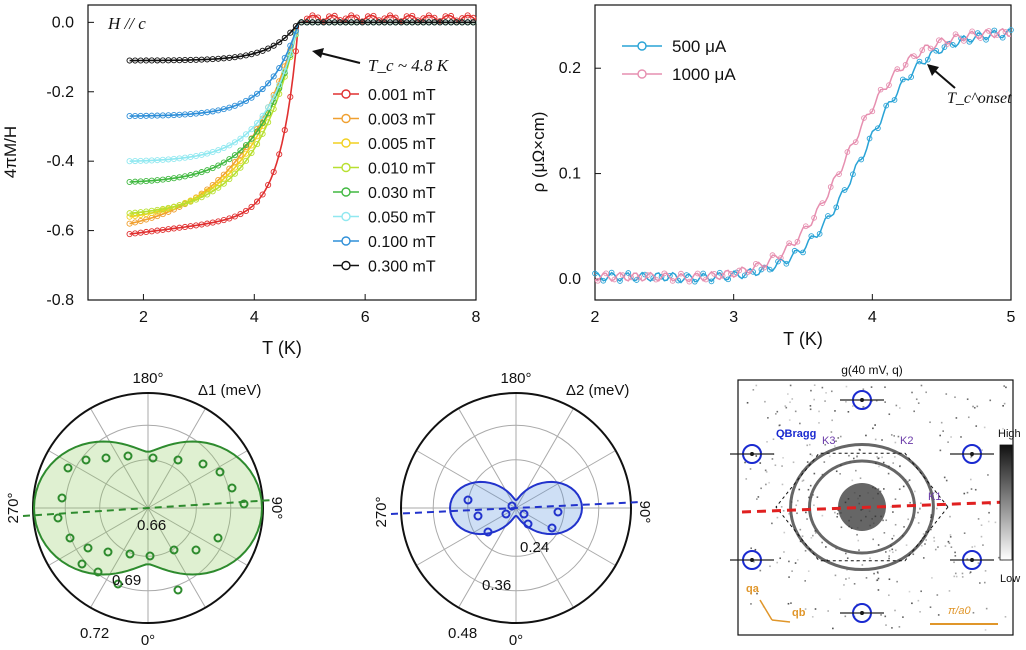  Describe the element at coordinates (60, 92) in the screenshot. I see `magnetization-y-tick-label: -0.2` at that location.